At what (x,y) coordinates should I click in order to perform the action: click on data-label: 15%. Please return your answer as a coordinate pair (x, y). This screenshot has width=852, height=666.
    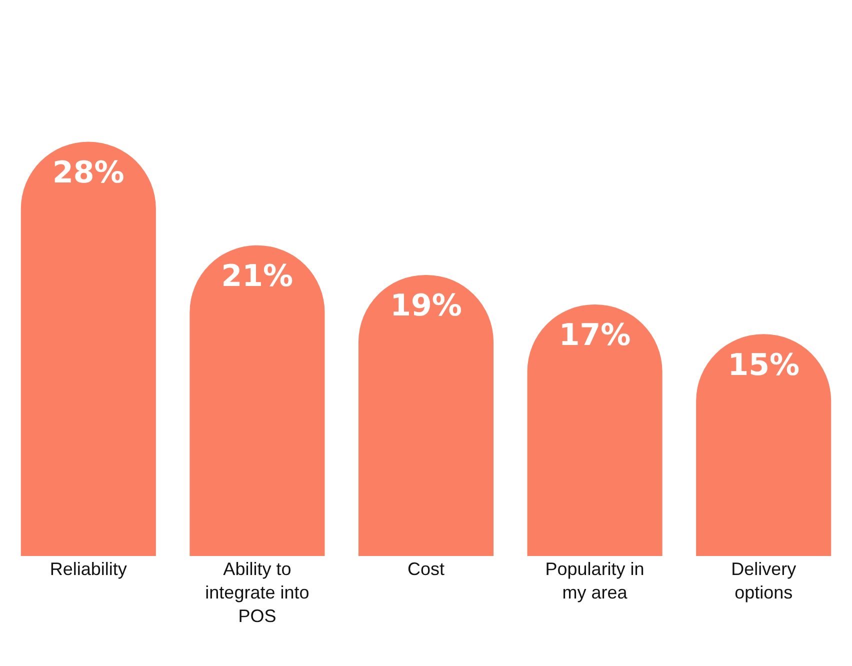
    Looking at the image, I should click on (764, 365).